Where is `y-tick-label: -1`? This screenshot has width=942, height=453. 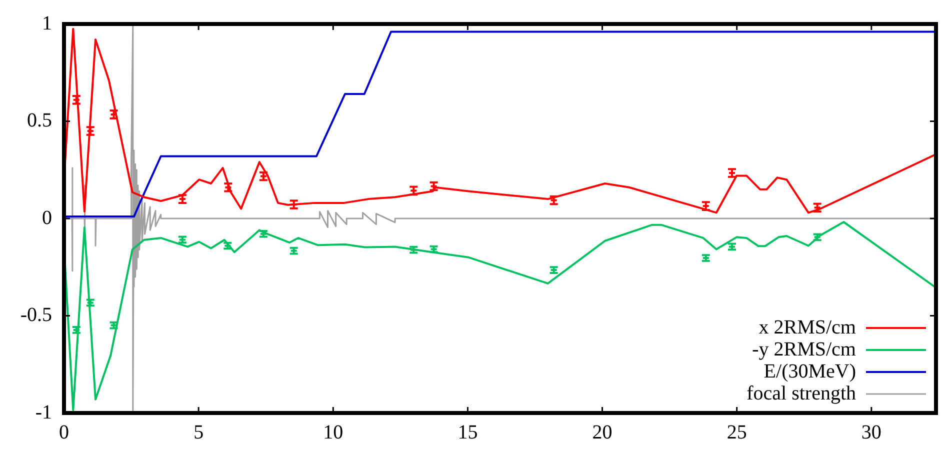 y-tick-label: -1 is located at coordinates (43, 412).